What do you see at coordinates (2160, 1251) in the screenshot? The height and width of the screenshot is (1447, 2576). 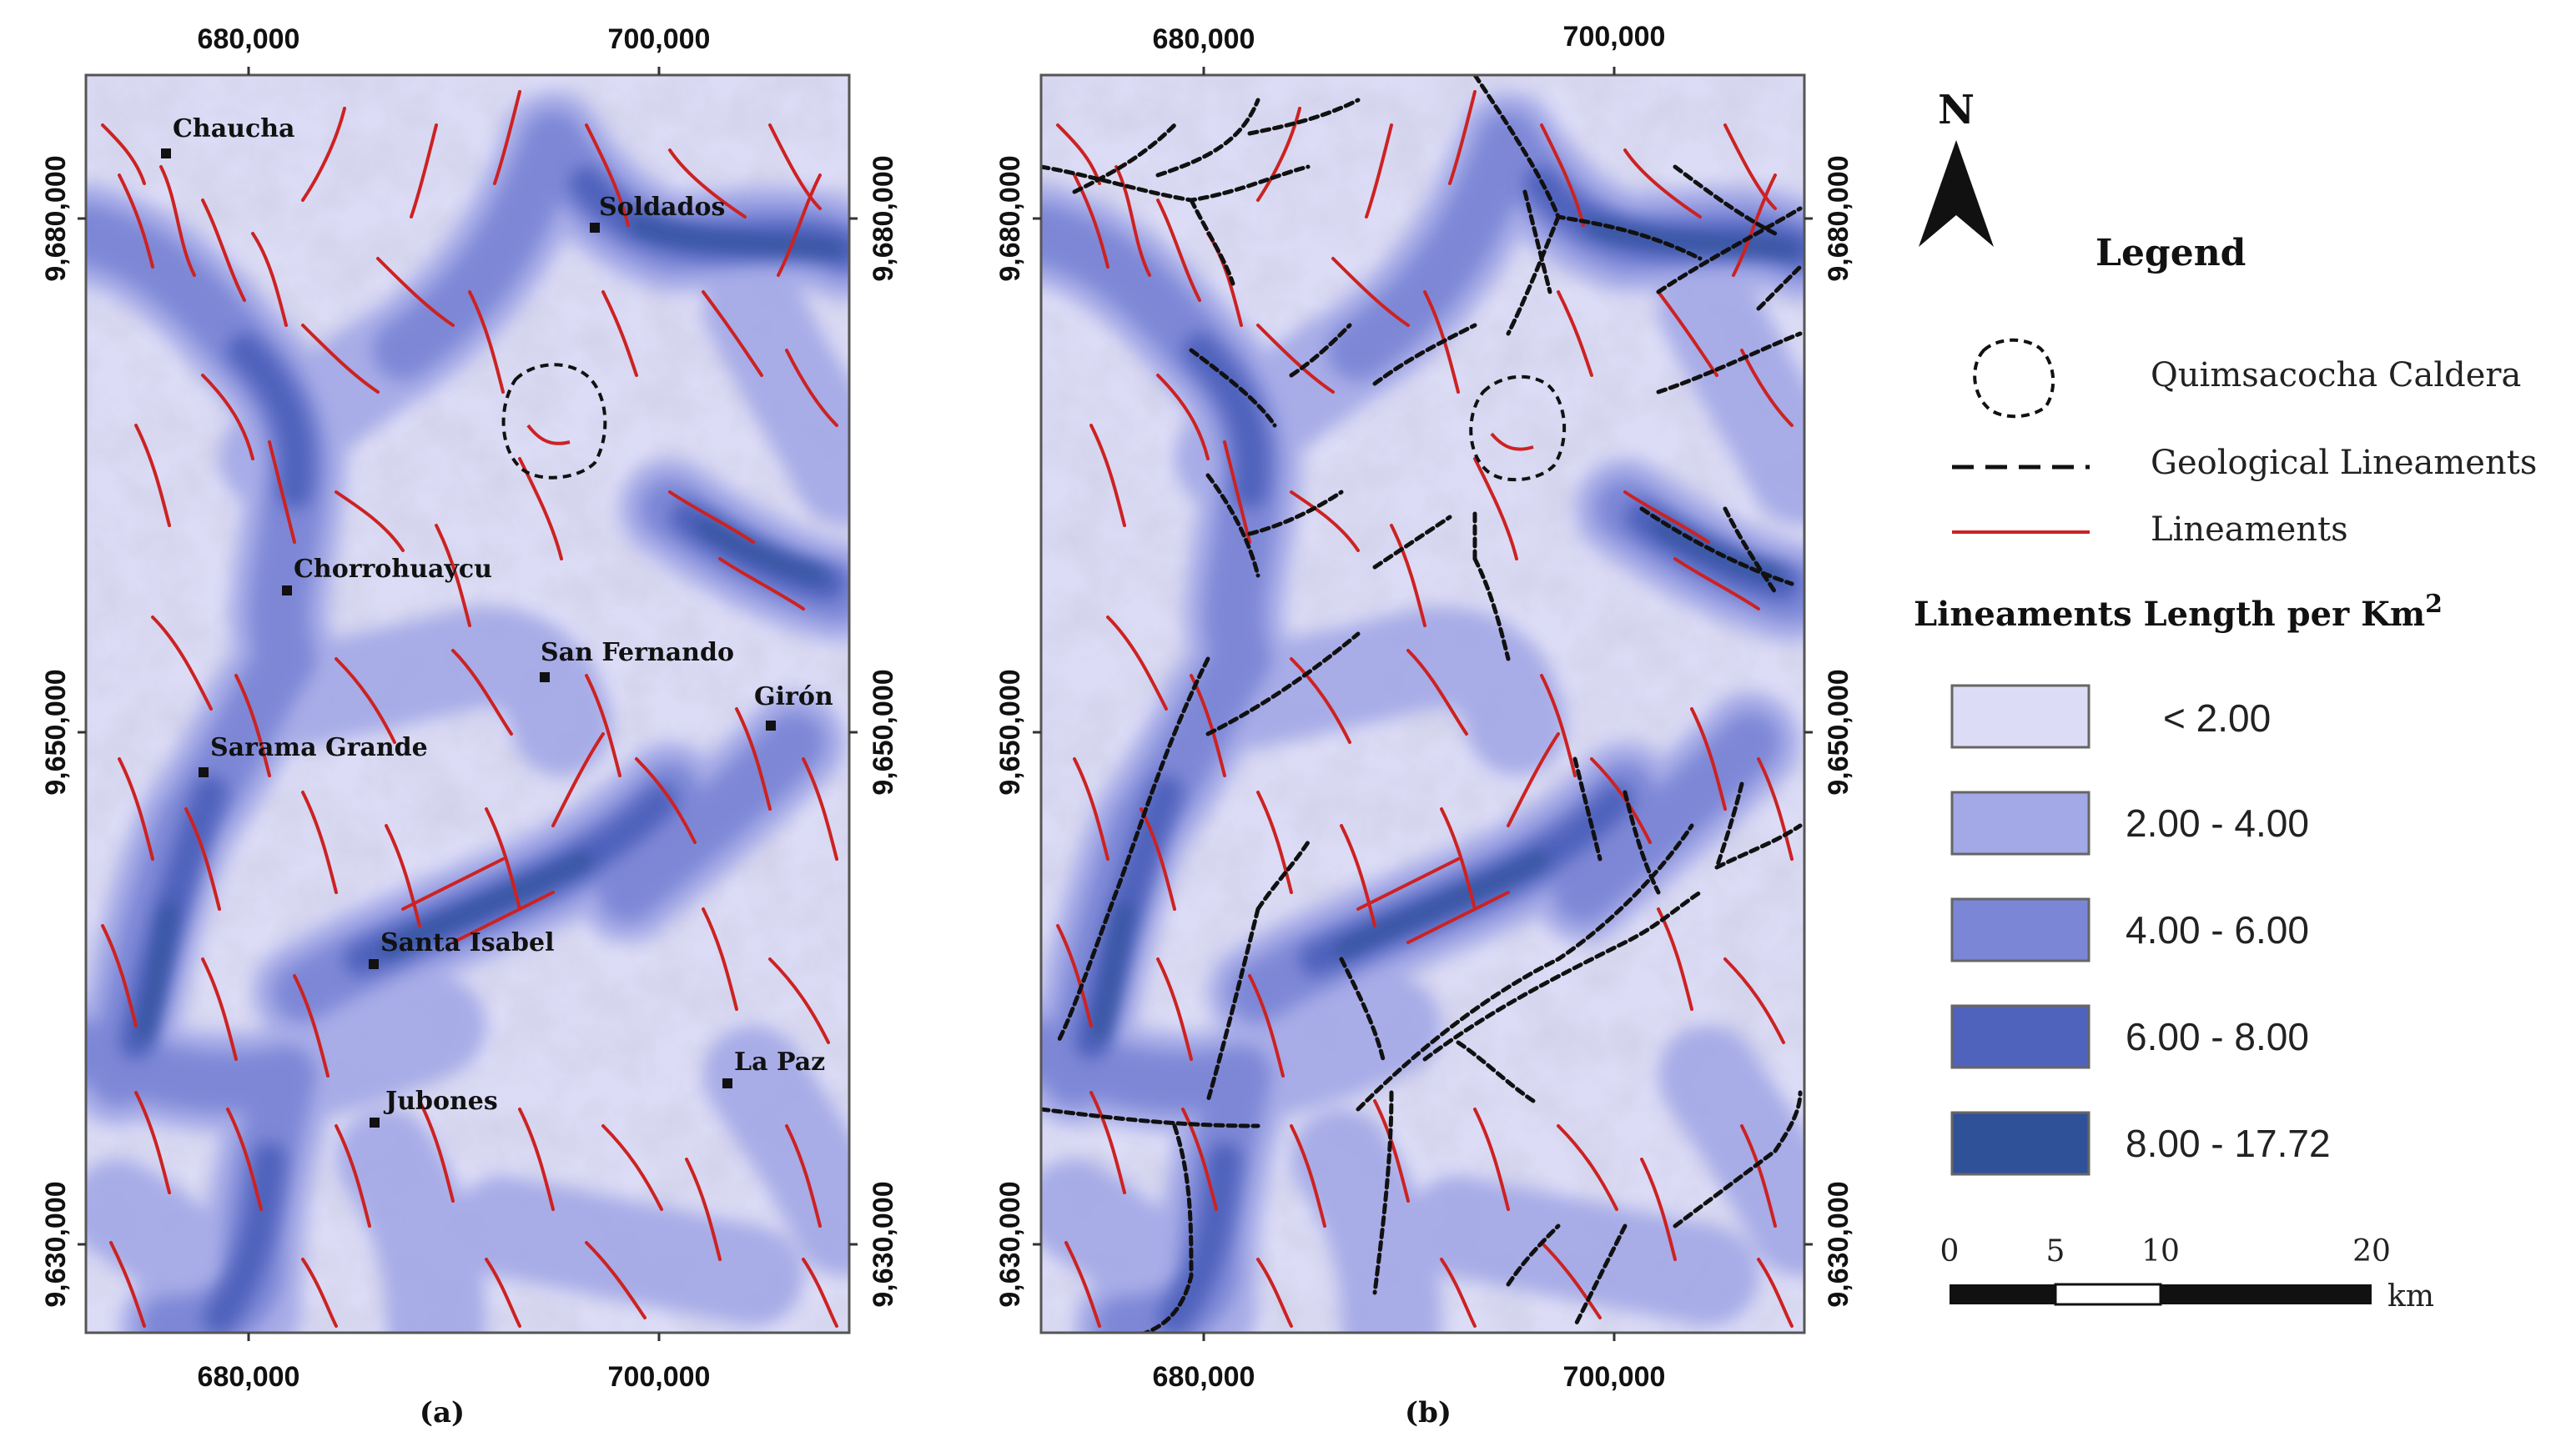 I see `scale-tick-10: 10` at bounding box center [2160, 1251].